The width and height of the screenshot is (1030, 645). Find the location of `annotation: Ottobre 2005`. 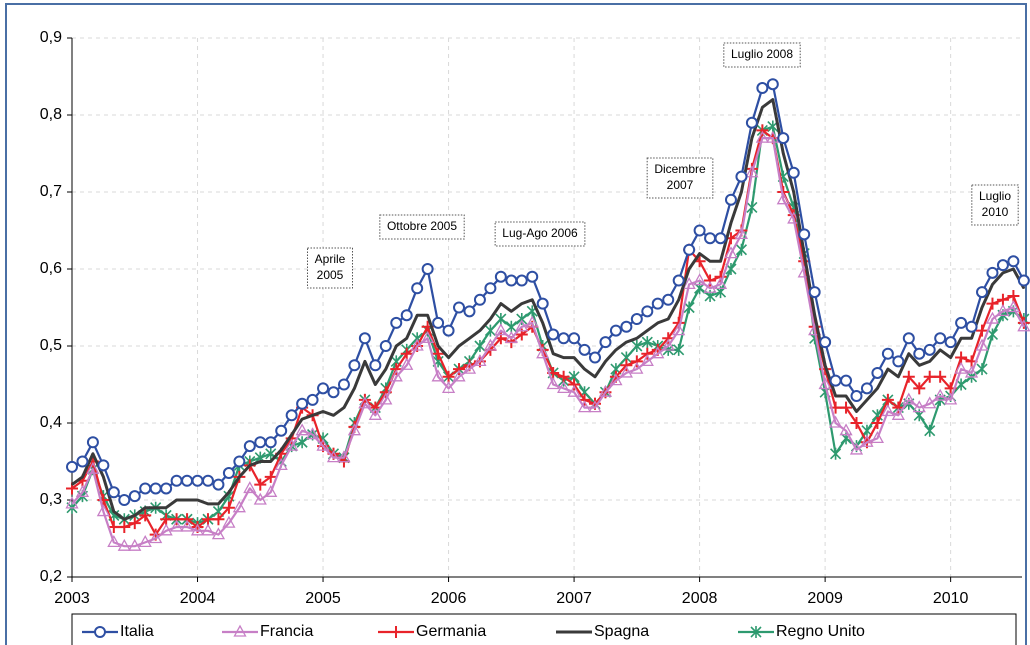

annotation: Ottobre 2005 is located at coordinates (422, 227).